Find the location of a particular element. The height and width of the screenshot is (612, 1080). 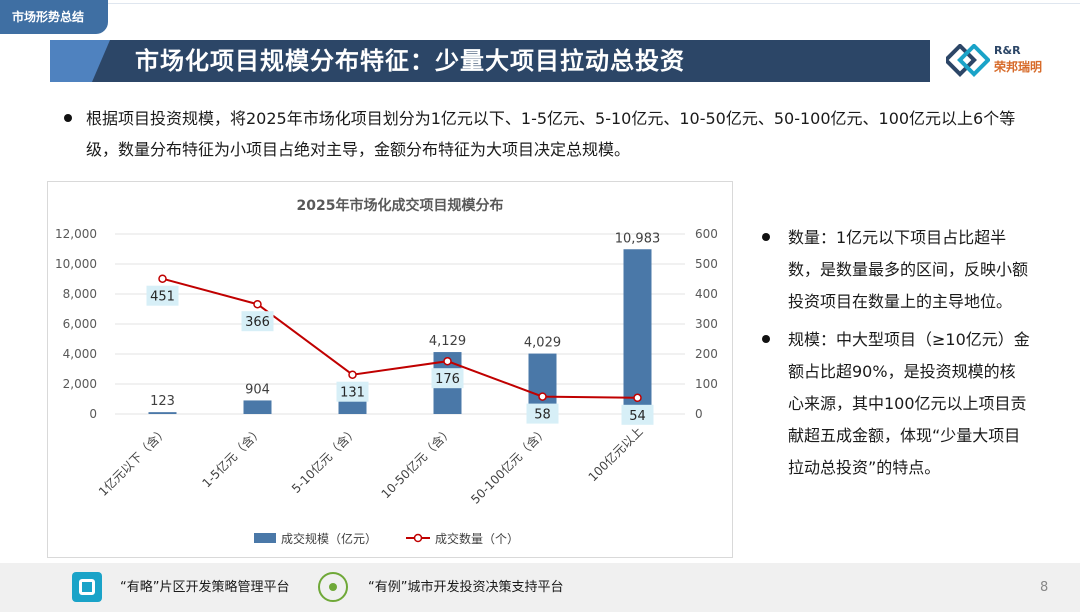

legend-bar-swatch is located at coordinates (265, 538).